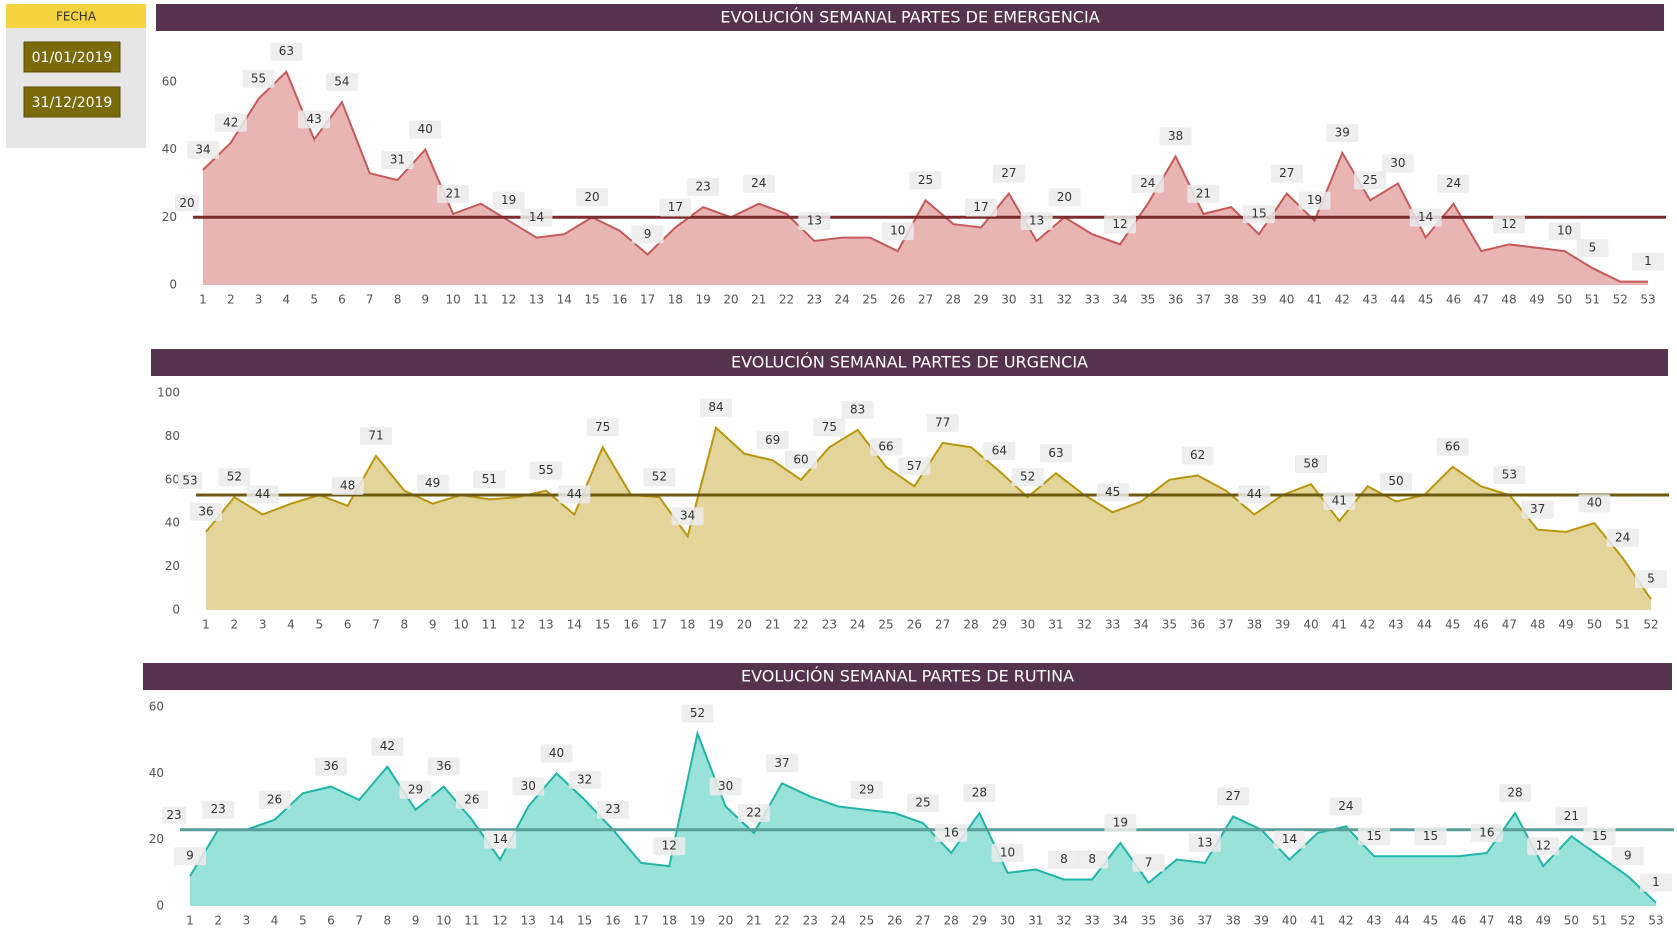  Describe the element at coordinates (640, 921) in the screenshot. I see `x-tick-label: 17` at that location.